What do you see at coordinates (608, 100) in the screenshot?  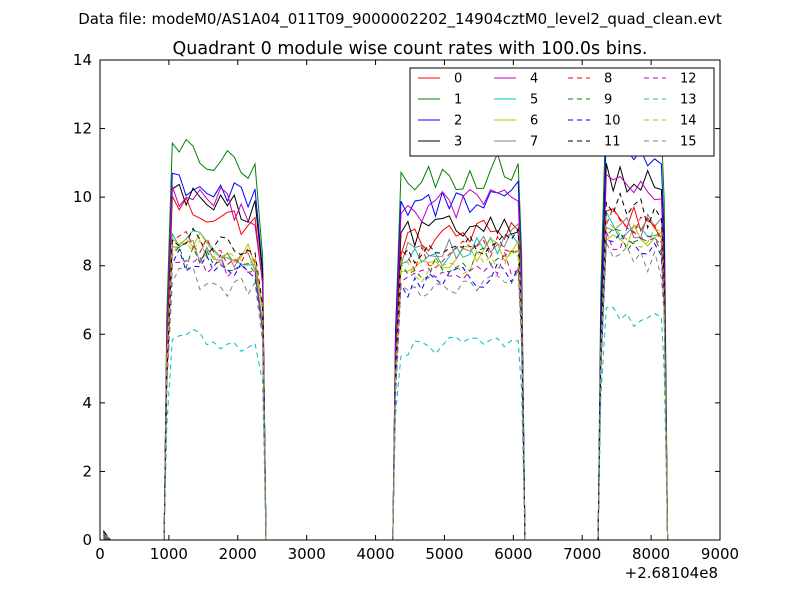 I see `legend-label-9: 9` at bounding box center [608, 100].